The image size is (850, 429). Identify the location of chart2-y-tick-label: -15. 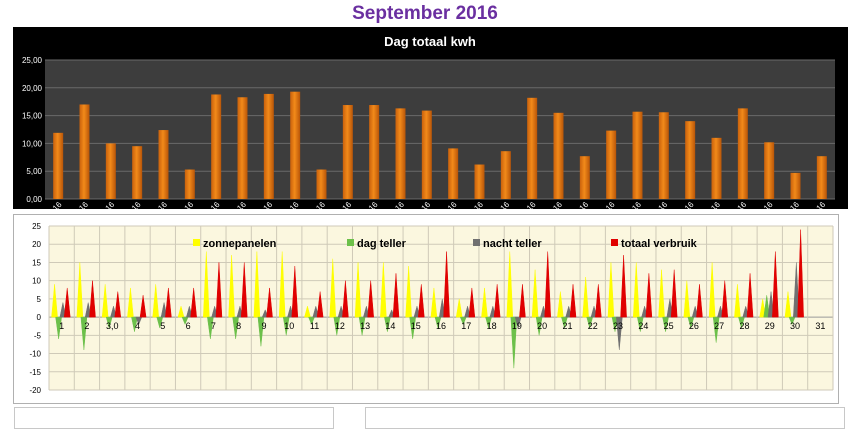
(35, 372).